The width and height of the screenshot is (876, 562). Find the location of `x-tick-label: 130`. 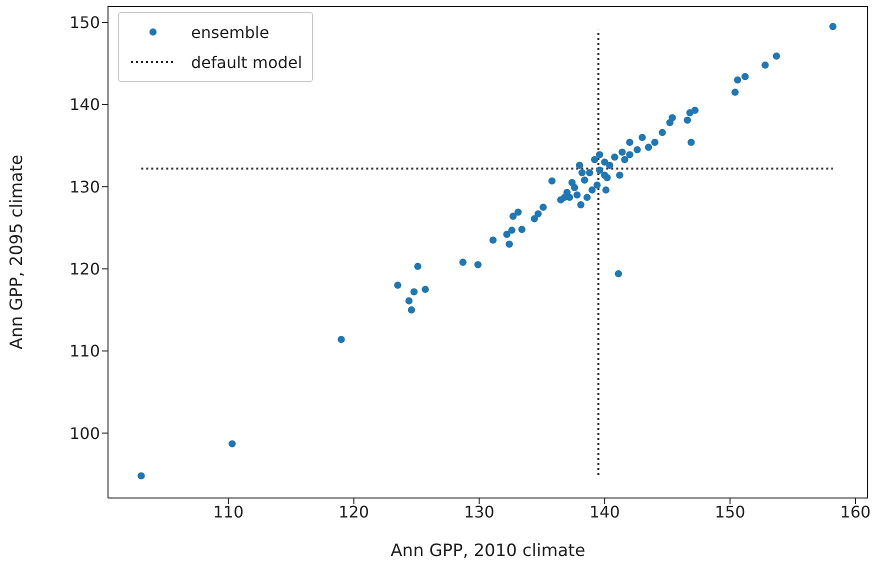

x-tick-label: 130 is located at coordinates (479, 512).